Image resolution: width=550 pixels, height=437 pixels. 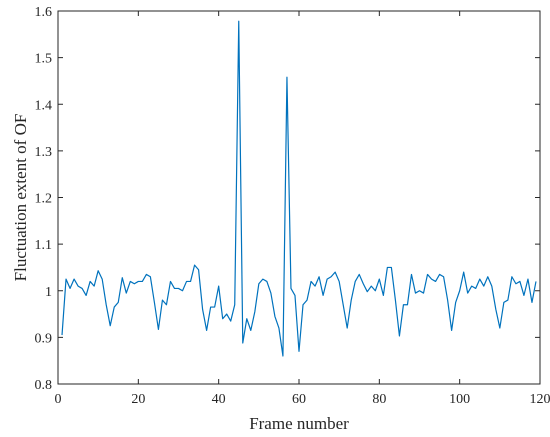 What do you see at coordinates (20, 198) in the screenshot?
I see `y-axis-title: Fluctuation extent of OF` at bounding box center [20, 198].